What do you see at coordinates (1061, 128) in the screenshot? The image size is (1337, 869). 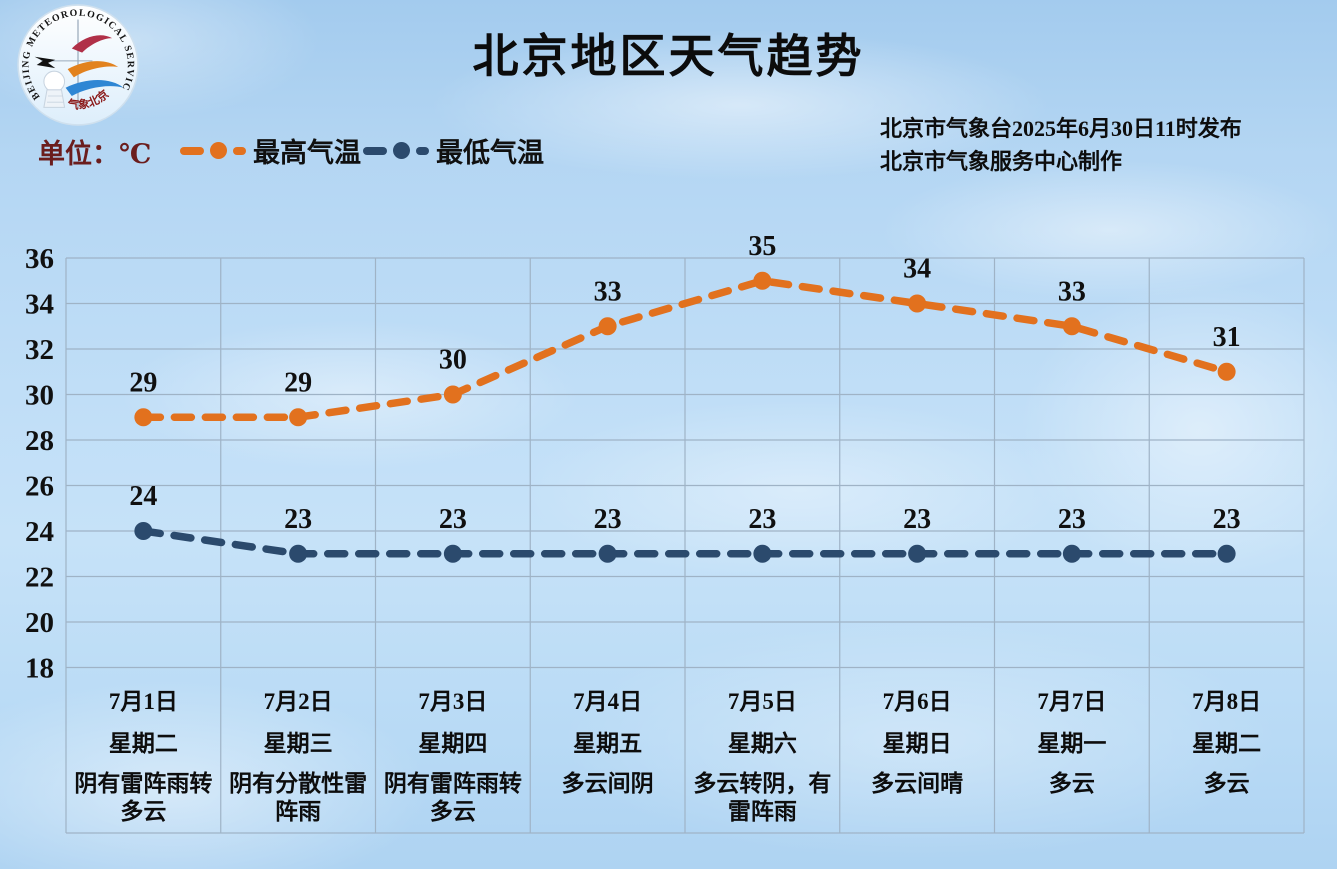 I see `publisher-line-1: 北京市气象台2025年6月30日11时发布` at bounding box center [1061, 128].